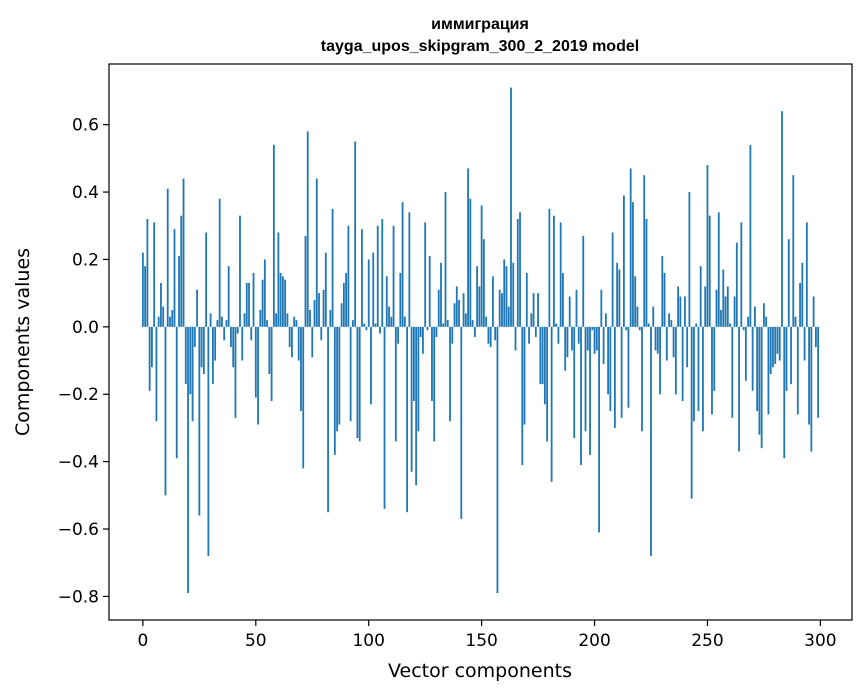 The width and height of the screenshot is (867, 696). I want to click on x-tick-label: 150, so click(481, 641).